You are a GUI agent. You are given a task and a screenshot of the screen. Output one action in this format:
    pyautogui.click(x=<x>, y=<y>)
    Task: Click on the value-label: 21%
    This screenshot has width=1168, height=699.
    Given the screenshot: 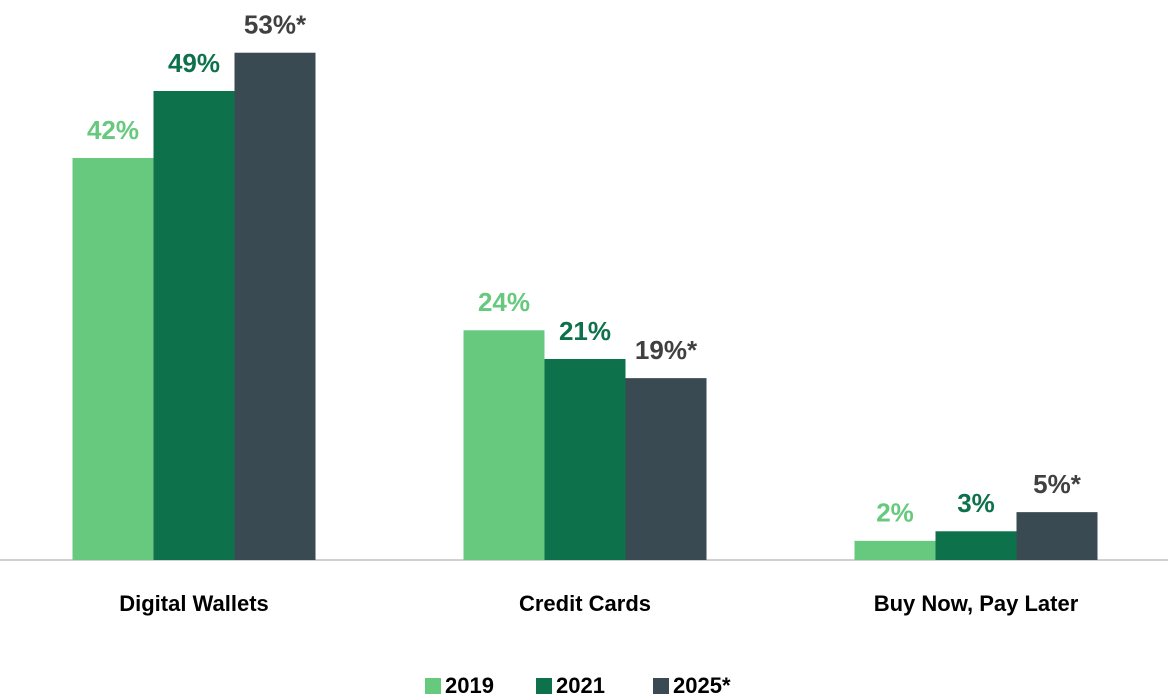 What is the action you would take?
    pyautogui.click(x=585, y=331)
    